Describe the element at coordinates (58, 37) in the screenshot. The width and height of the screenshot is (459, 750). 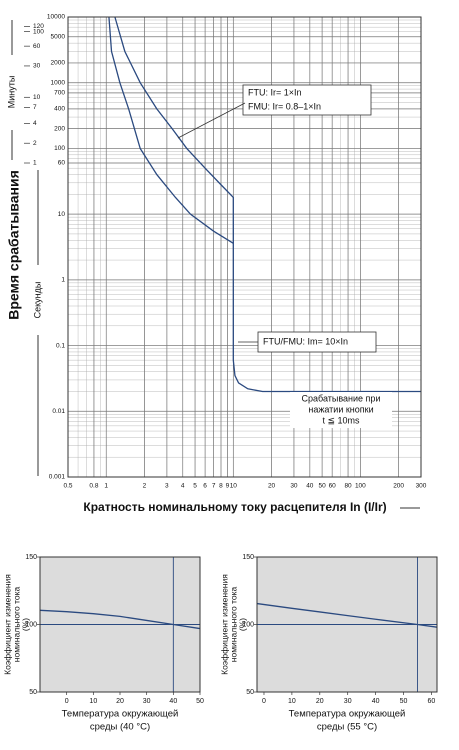
I see `y-tick-label: 5000` at that location.